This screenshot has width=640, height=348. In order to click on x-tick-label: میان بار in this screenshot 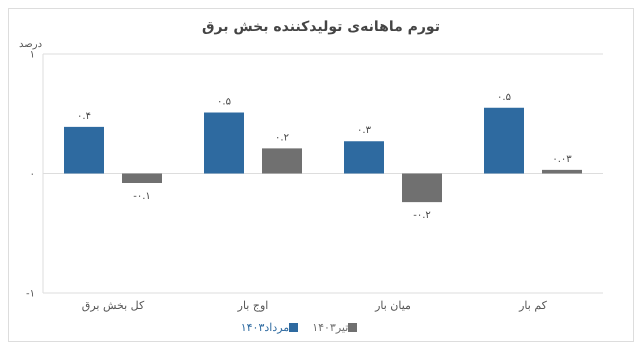, I will do `click(393, 305)`.